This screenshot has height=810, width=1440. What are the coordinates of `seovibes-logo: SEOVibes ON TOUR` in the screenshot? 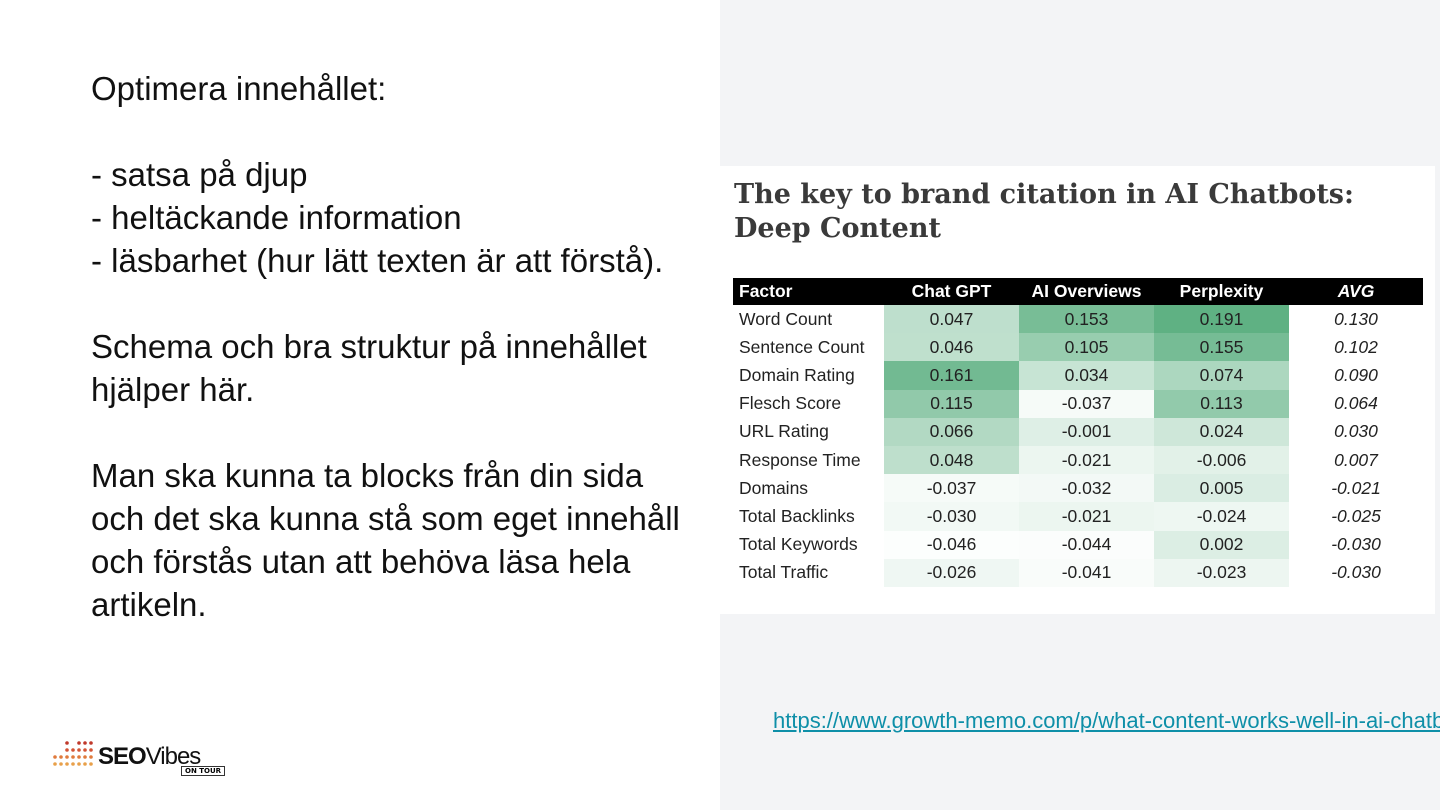 It's located at (142, 757).